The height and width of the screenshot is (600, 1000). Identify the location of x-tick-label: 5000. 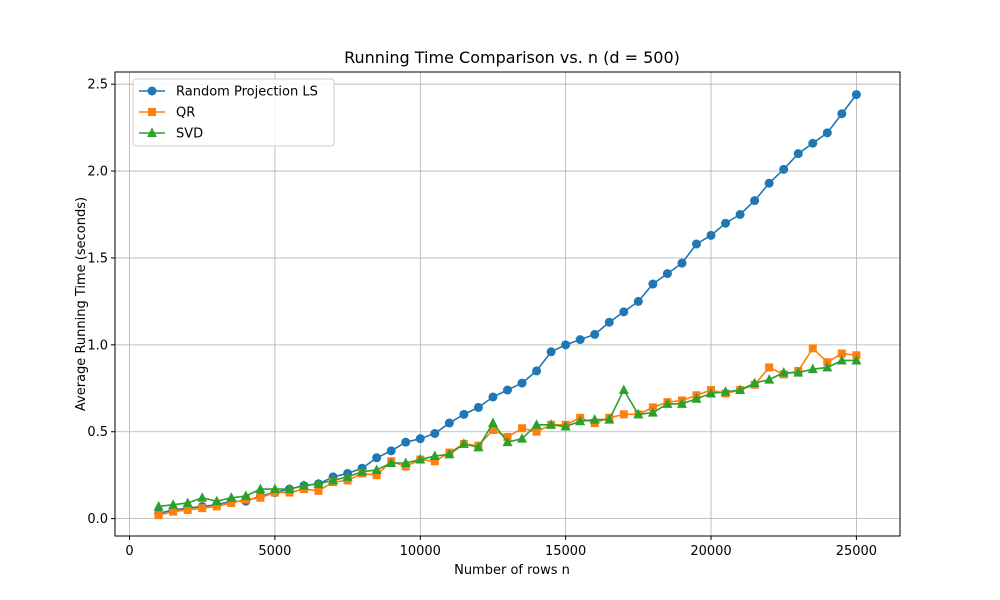
(274, 551).